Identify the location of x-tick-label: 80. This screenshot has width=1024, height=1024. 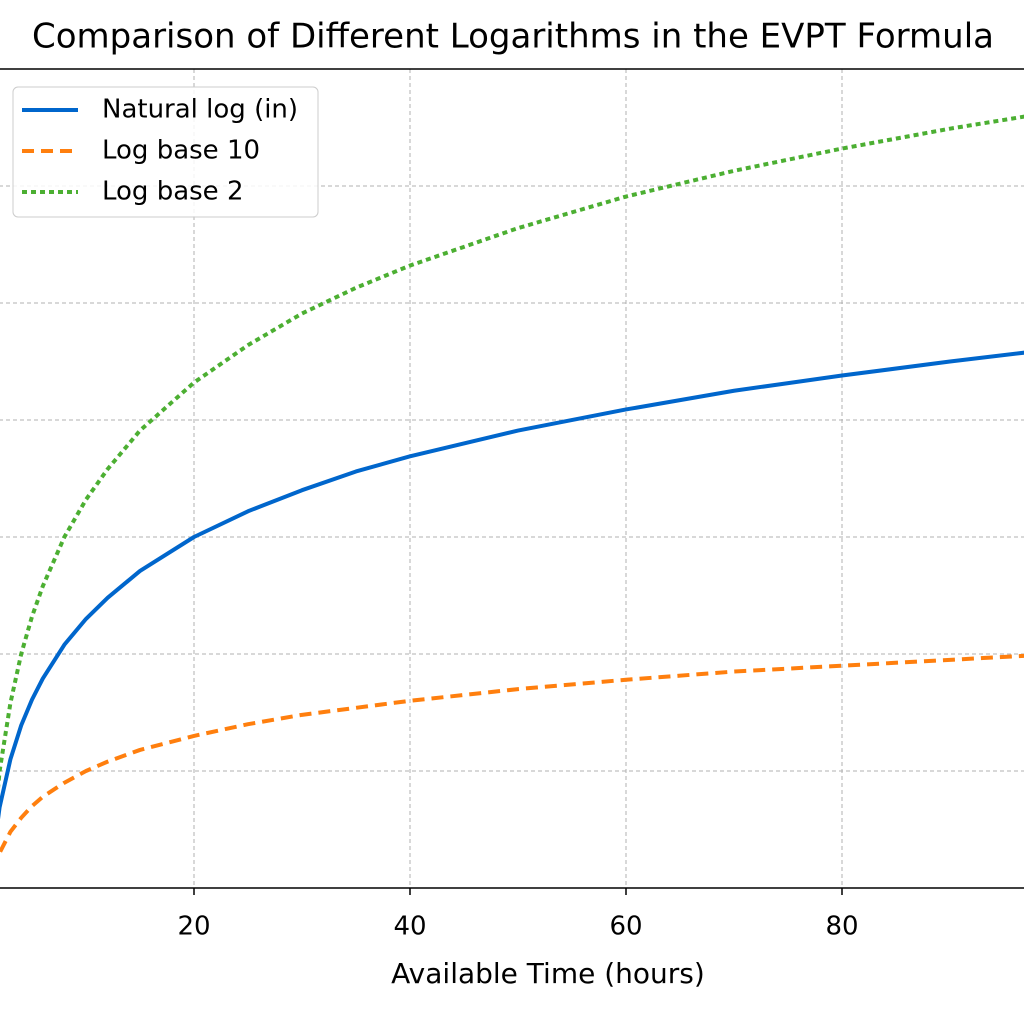
(841, 927).